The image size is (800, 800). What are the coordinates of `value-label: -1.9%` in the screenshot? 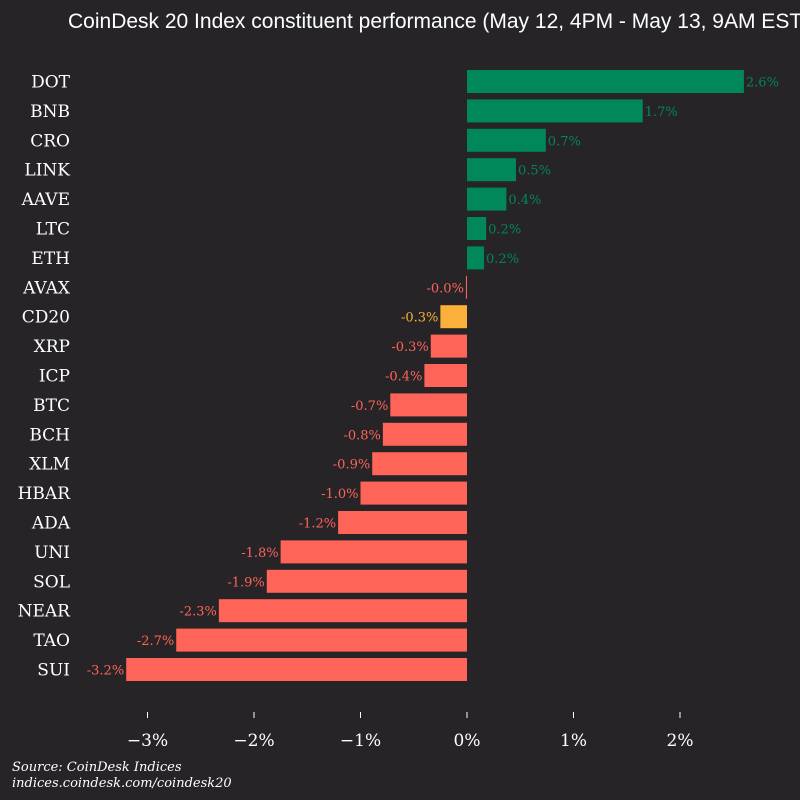 It's located at (245, 582).